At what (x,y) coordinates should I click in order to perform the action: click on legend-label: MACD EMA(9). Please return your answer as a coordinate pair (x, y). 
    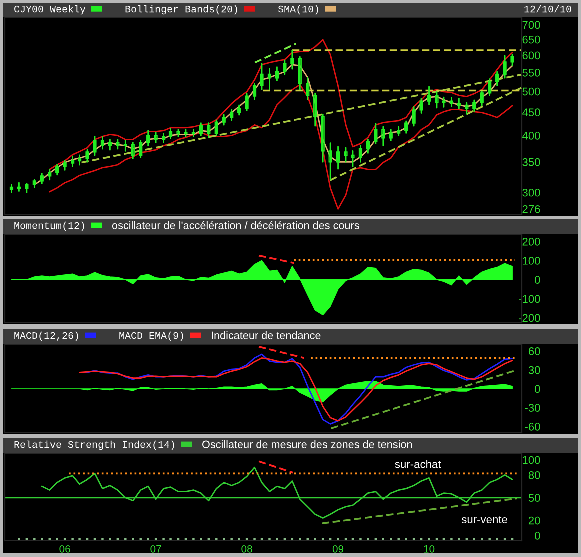
    Looking at the image, I should click on (152, 337).